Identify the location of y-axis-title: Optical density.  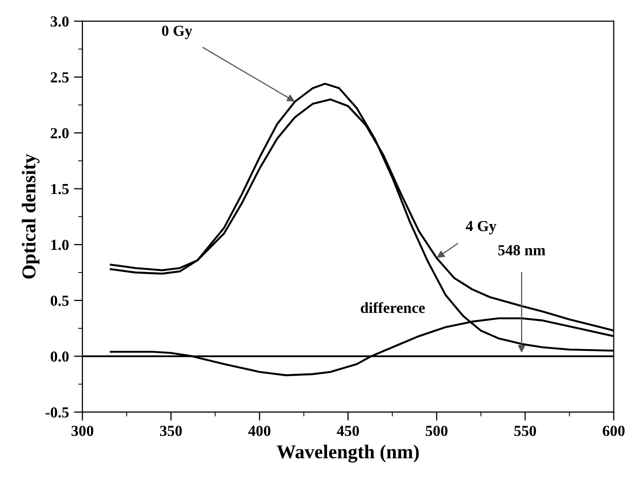
(31, 216).